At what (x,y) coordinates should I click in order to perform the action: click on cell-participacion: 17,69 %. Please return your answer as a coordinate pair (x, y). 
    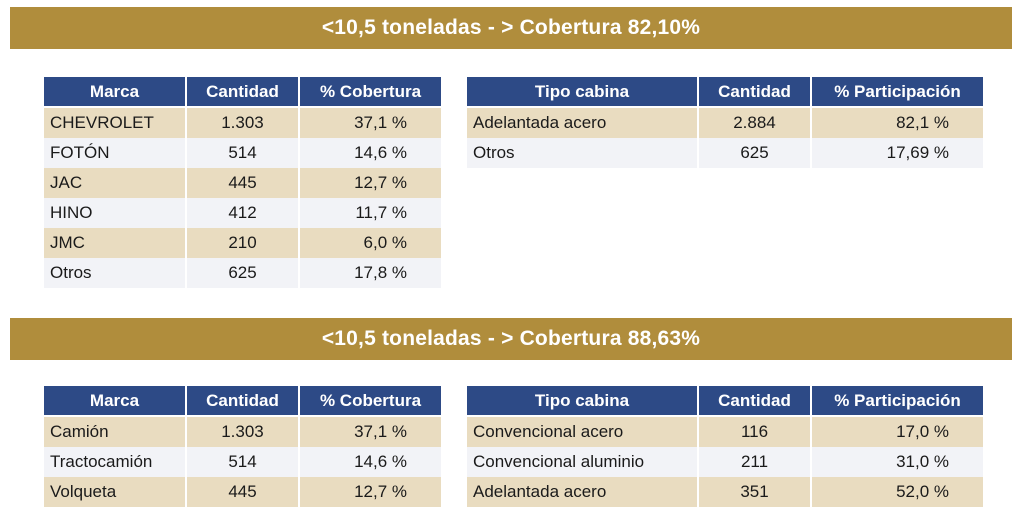
    Looking at the image, I should click on (897, 153).